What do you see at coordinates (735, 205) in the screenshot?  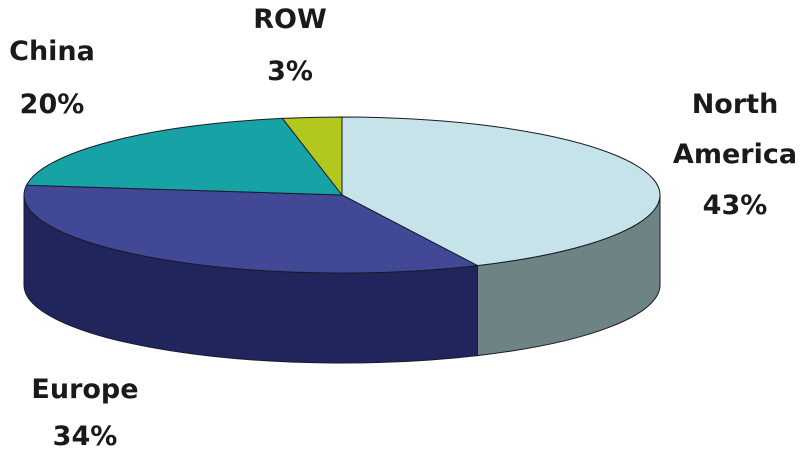 I see `slice-value-north-america: 43%` at bounding box center [735, 205].